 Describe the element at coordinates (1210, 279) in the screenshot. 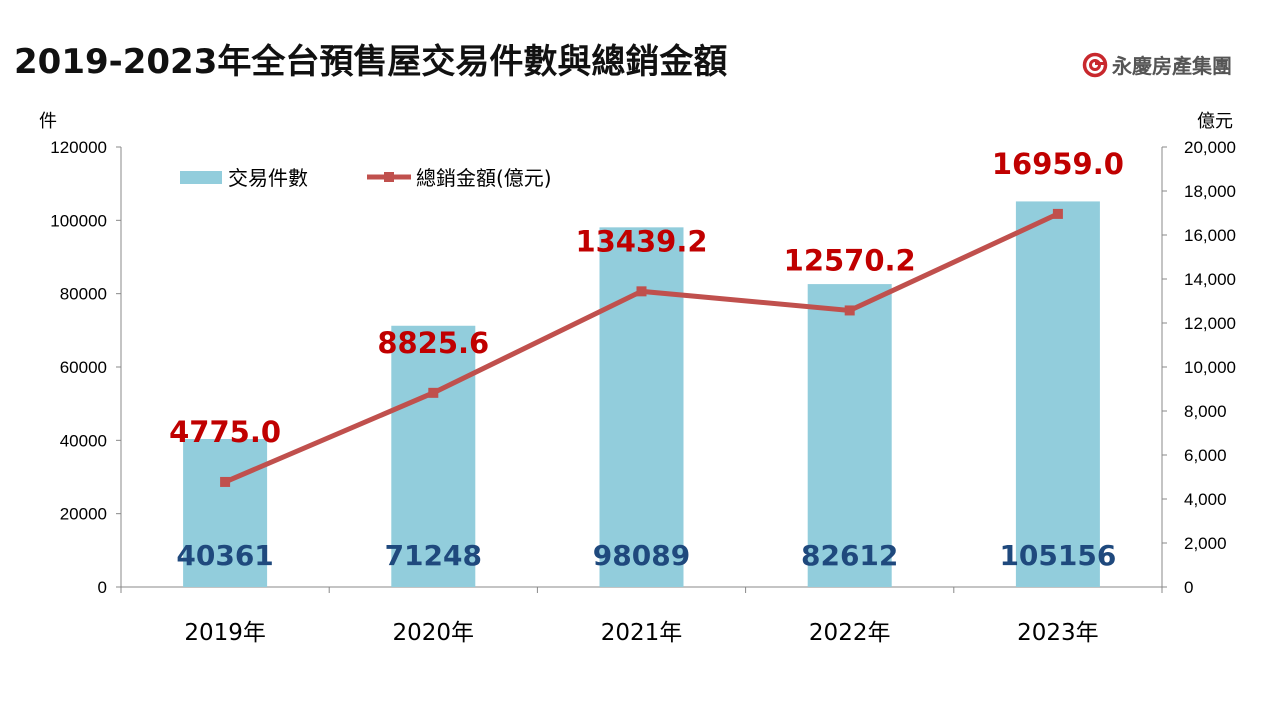

I see `right-tick-label: 14,000` at that location.